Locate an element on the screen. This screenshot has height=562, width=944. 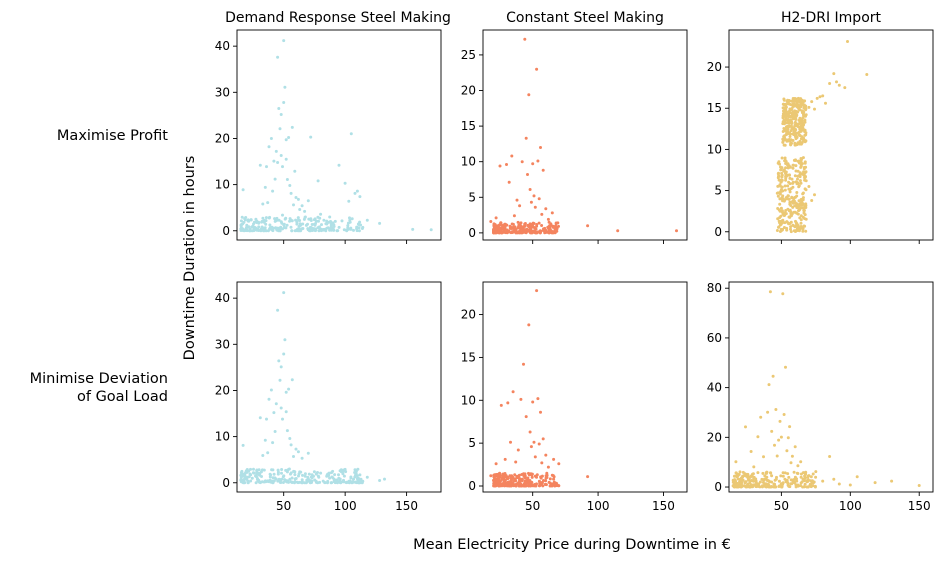
y-tick-label: 20 is located at coordinates (222, 138).